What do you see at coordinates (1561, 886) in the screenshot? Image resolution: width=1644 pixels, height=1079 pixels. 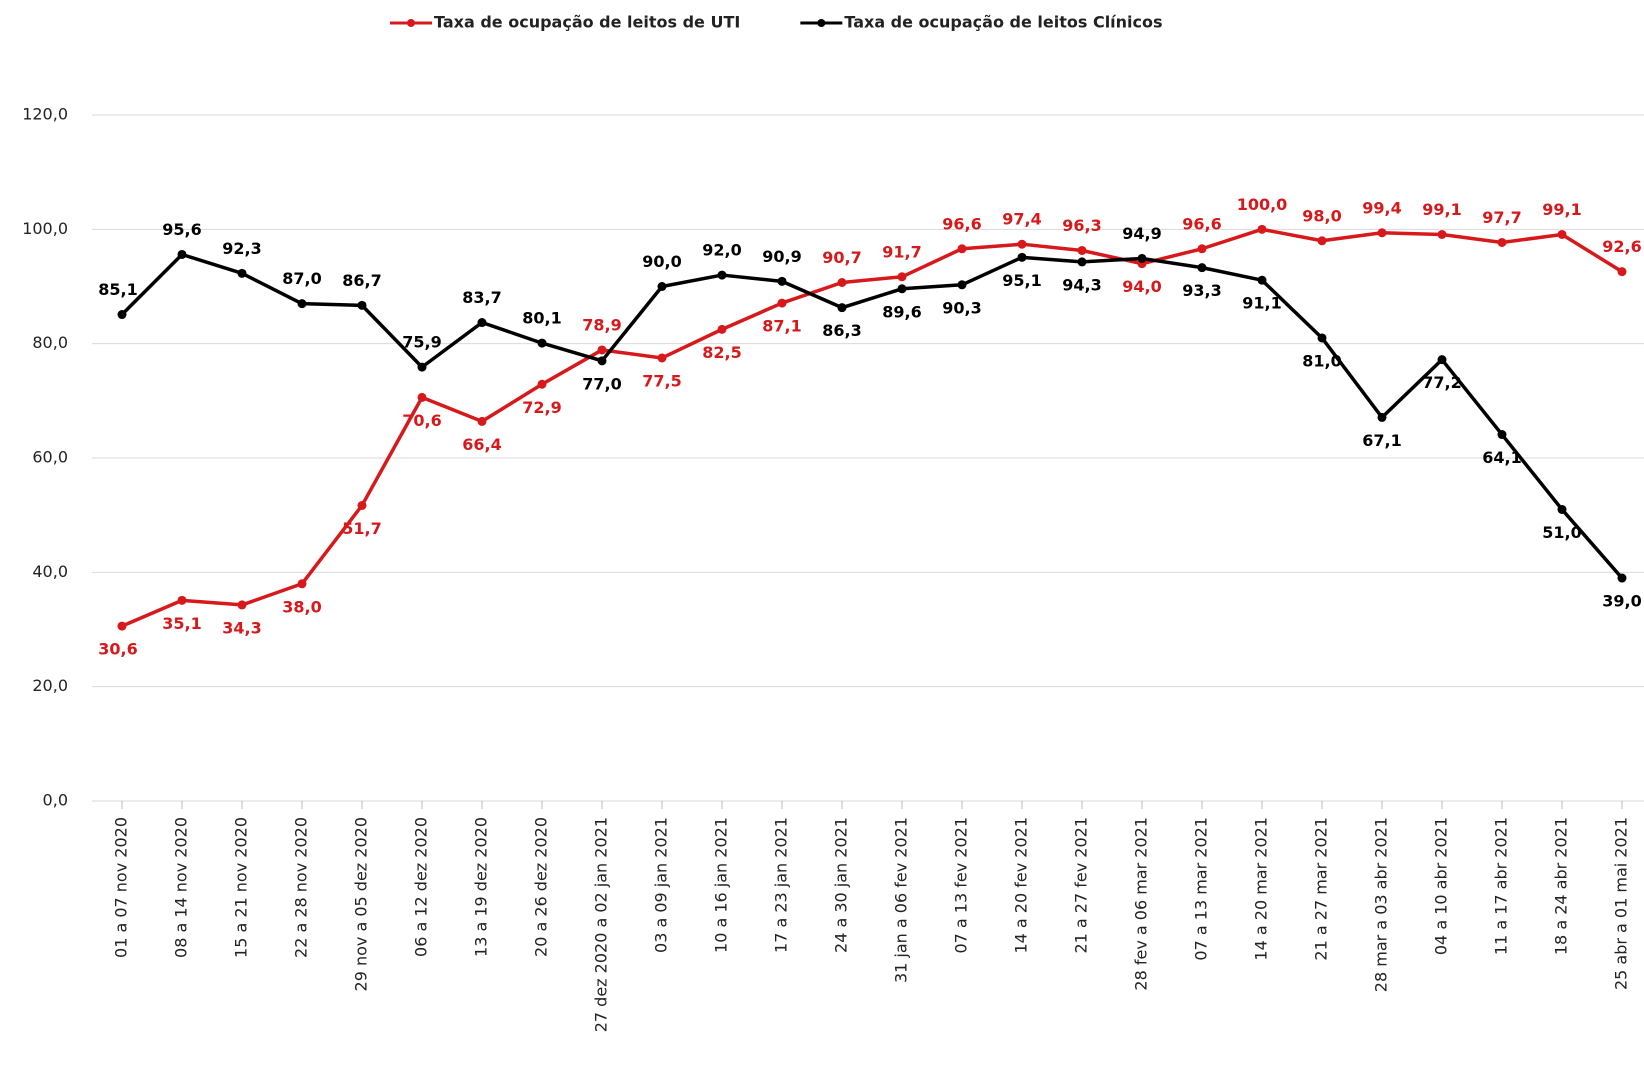 I see `x-tick-label: 18 a 24 abr 2021` at bounding box center [1561, 886].